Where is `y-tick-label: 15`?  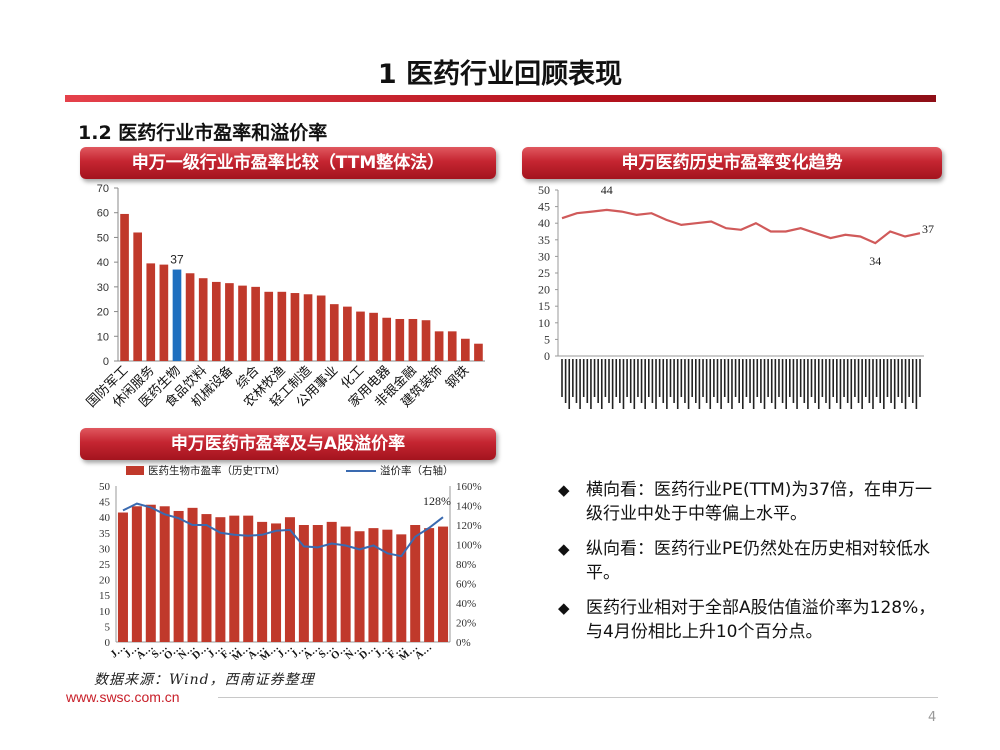
y-tick-label: 15 is located at coordinates (544, 306).